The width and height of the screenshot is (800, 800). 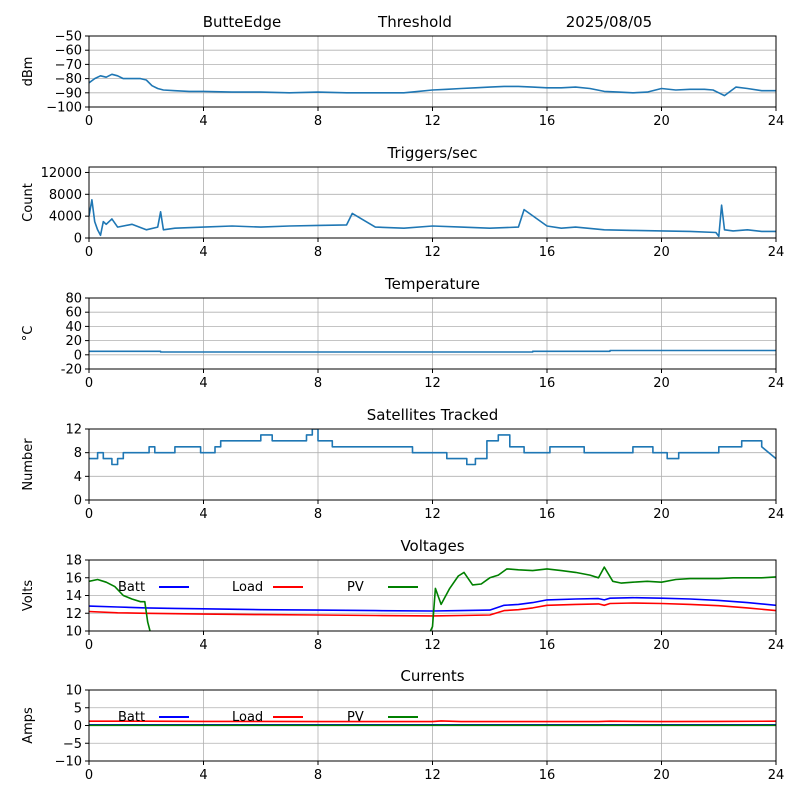 I want to click on y-tick-label: 8000, so click(x=65, y=195).